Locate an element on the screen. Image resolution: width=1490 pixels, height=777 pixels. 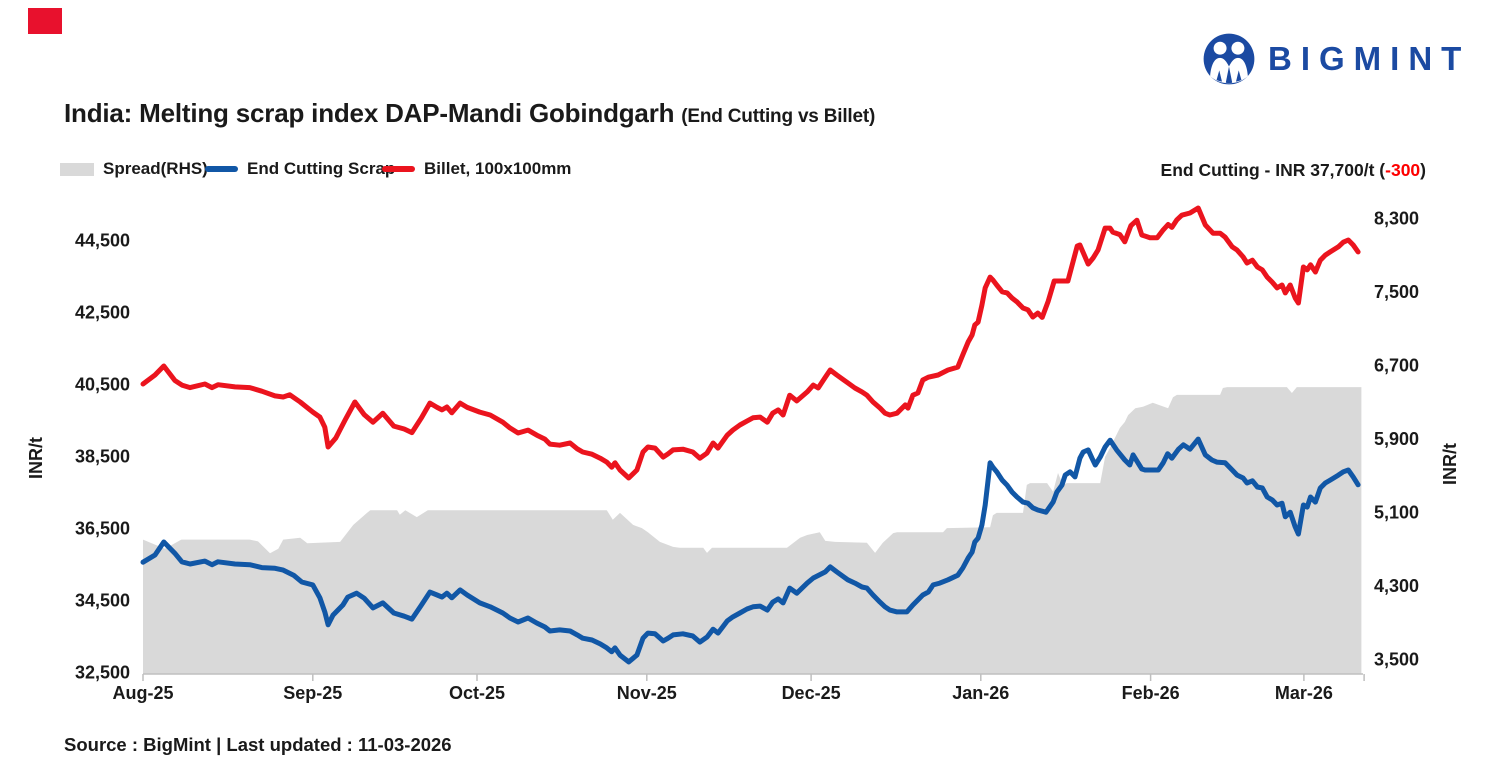
legend-item-end-cutting: End Cutting Scrap is located at coordinates (300, 169).